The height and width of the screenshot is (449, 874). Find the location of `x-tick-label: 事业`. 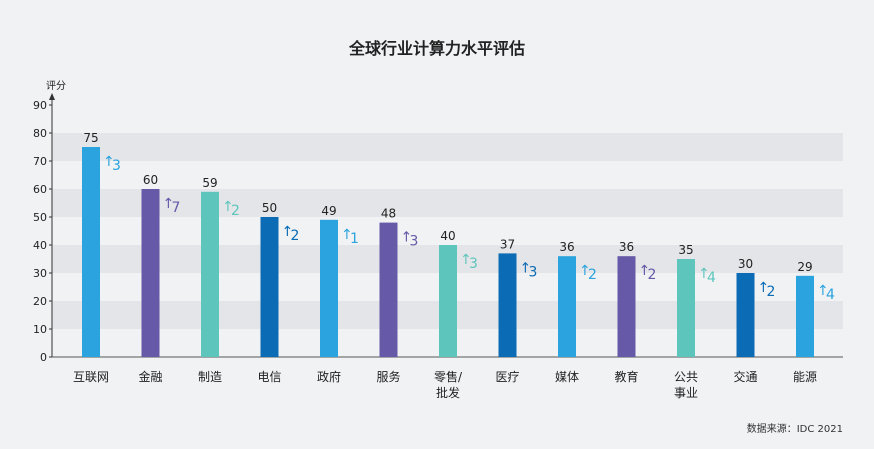

x-tick-label: 事业 is located at coordinates (686, 393).